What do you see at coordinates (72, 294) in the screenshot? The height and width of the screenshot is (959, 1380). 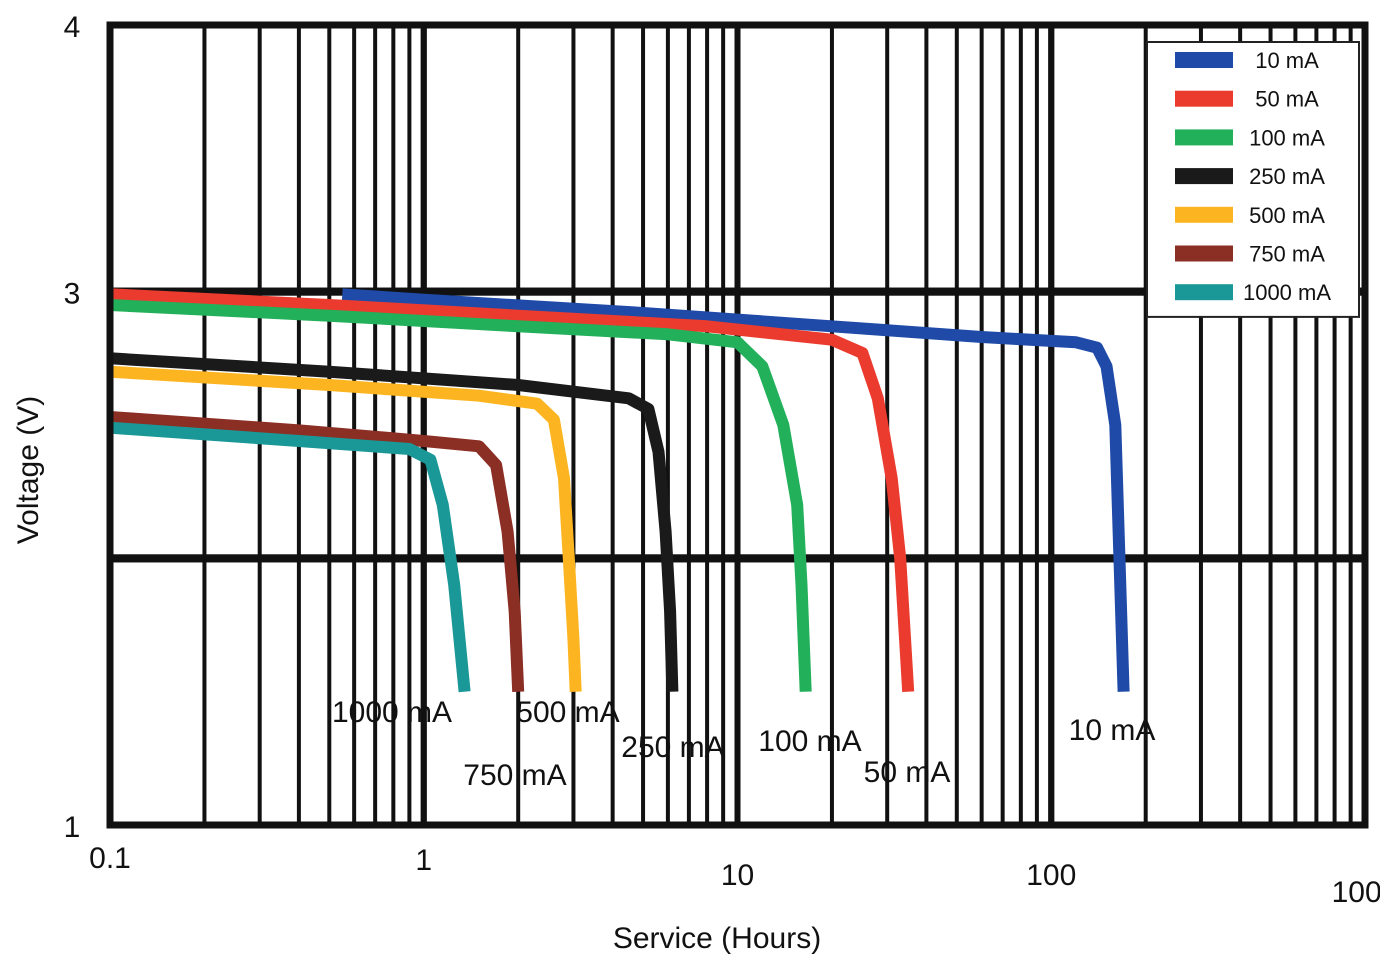 I see `y-tick-label: 3` at bounding box center [72, 294].